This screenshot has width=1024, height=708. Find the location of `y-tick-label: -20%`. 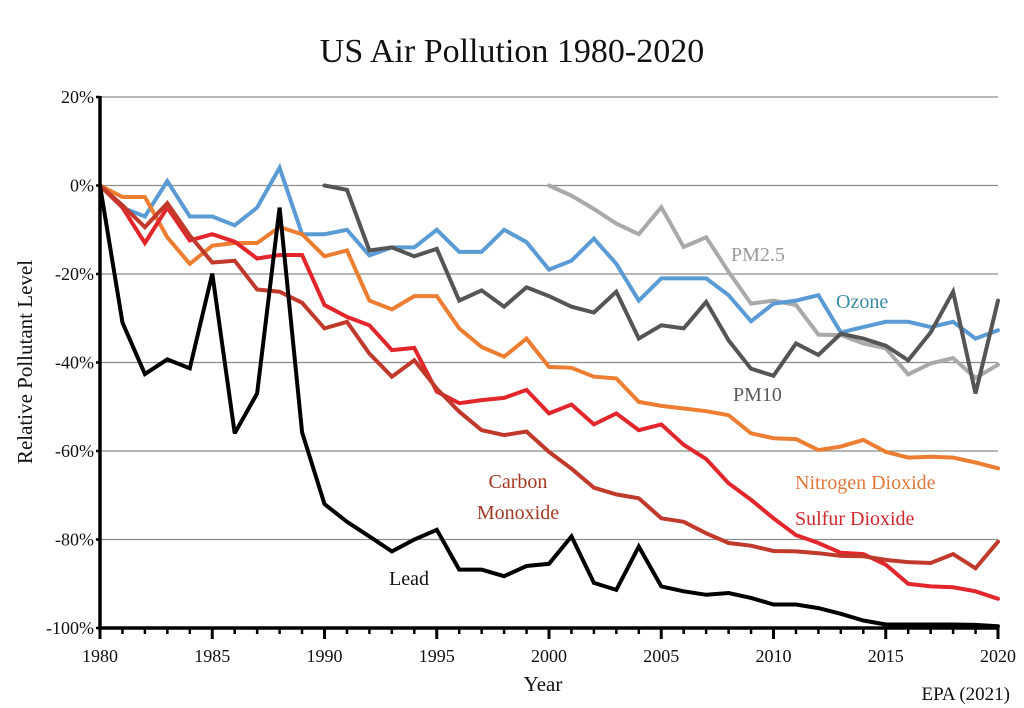

y-tick-label: -20% is located at coordinates (74, 274).